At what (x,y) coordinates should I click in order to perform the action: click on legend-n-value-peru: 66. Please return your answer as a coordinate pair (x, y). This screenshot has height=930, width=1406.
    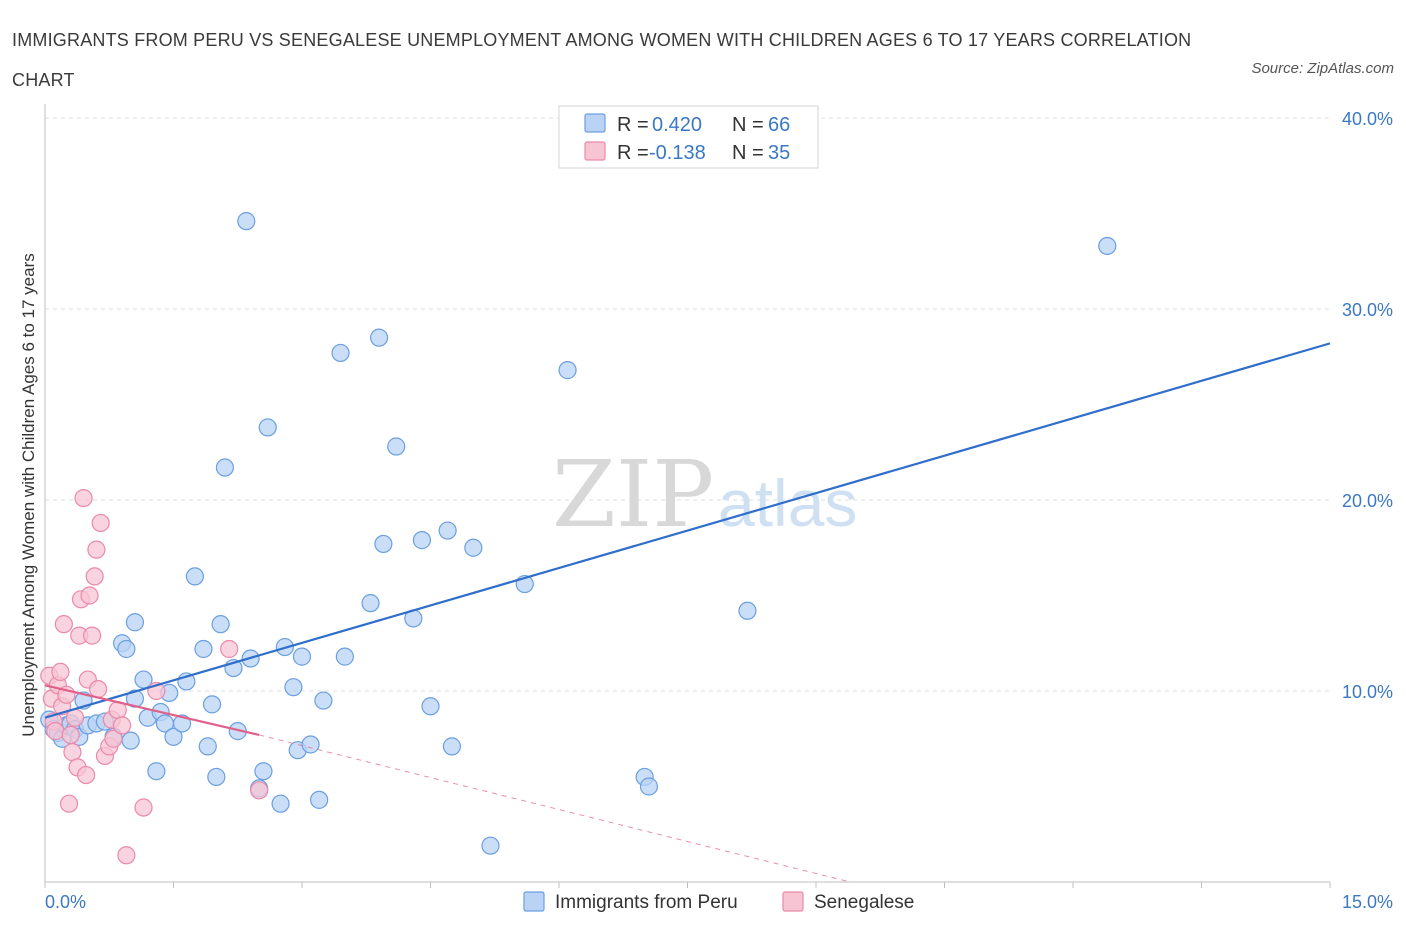
    Looking at the image, I should click on (779, 125).